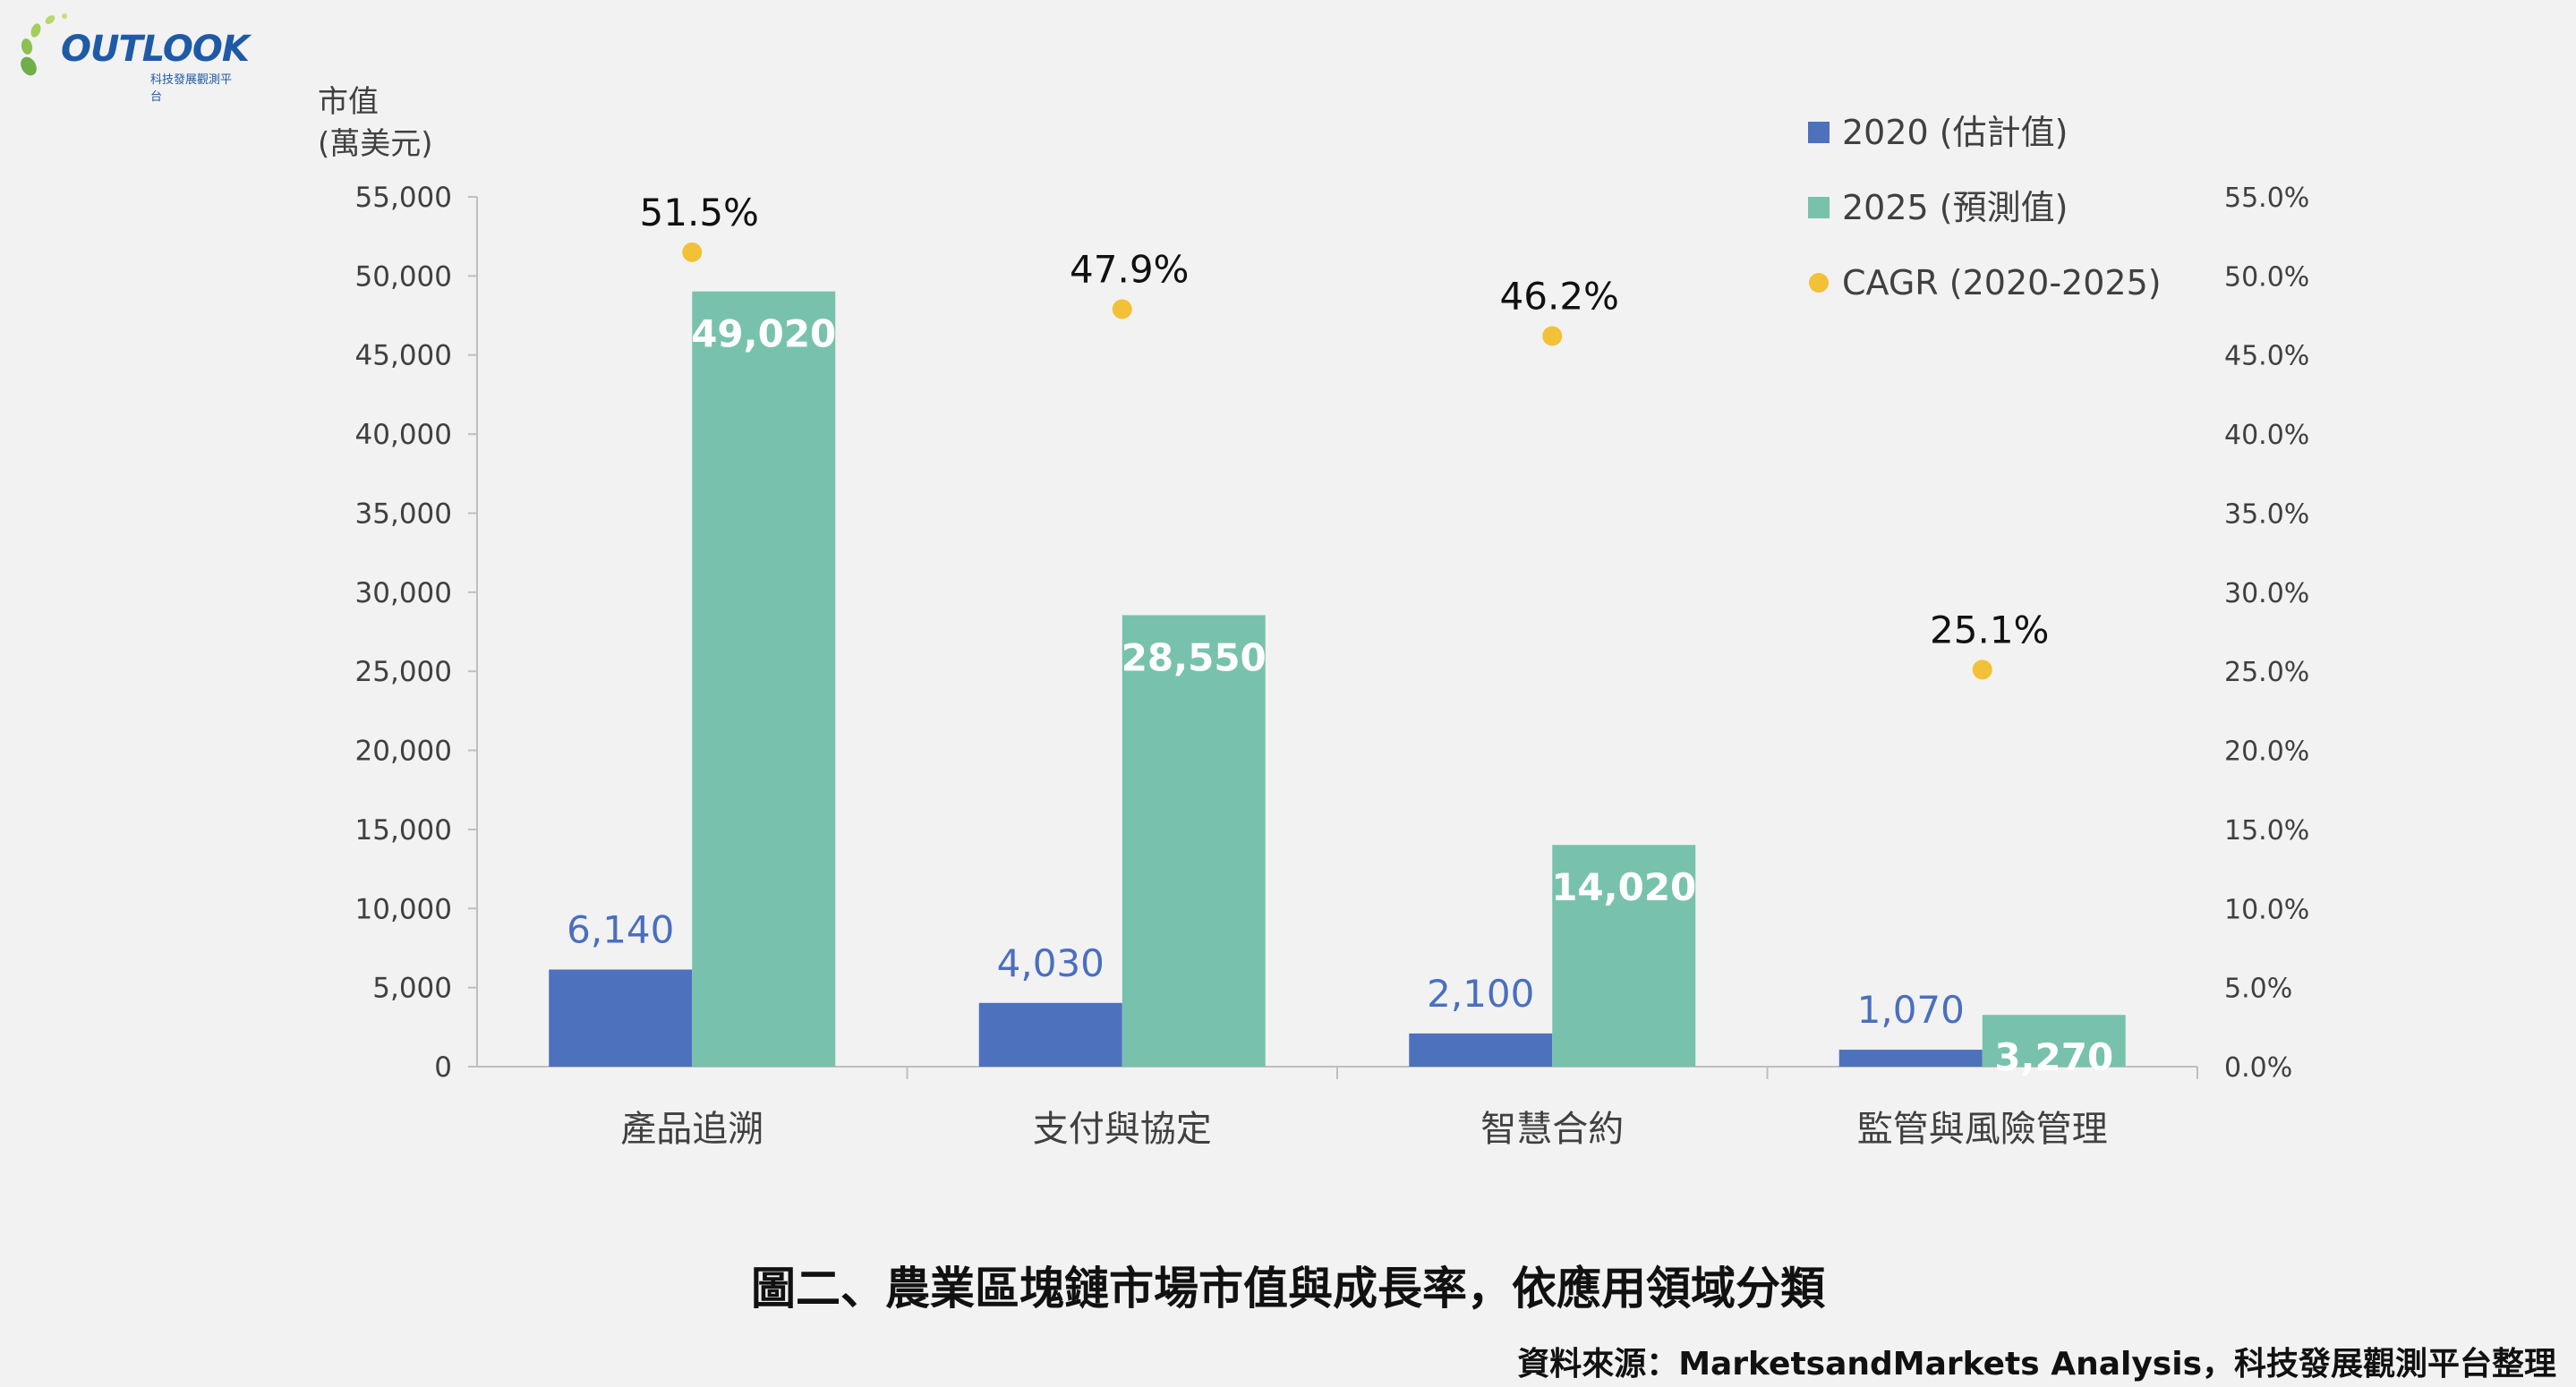 The height and width of the screenshot is (1387, 2576). I want to click on x-tick-label: 智慧合約, so click(1552, 1130).